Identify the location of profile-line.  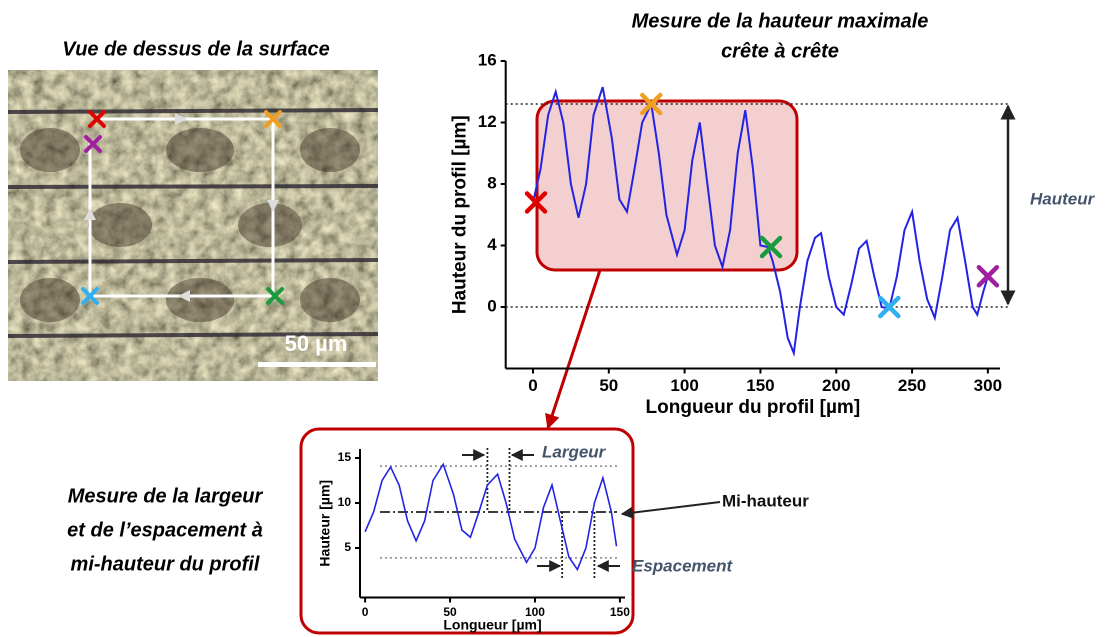
(491, 517).